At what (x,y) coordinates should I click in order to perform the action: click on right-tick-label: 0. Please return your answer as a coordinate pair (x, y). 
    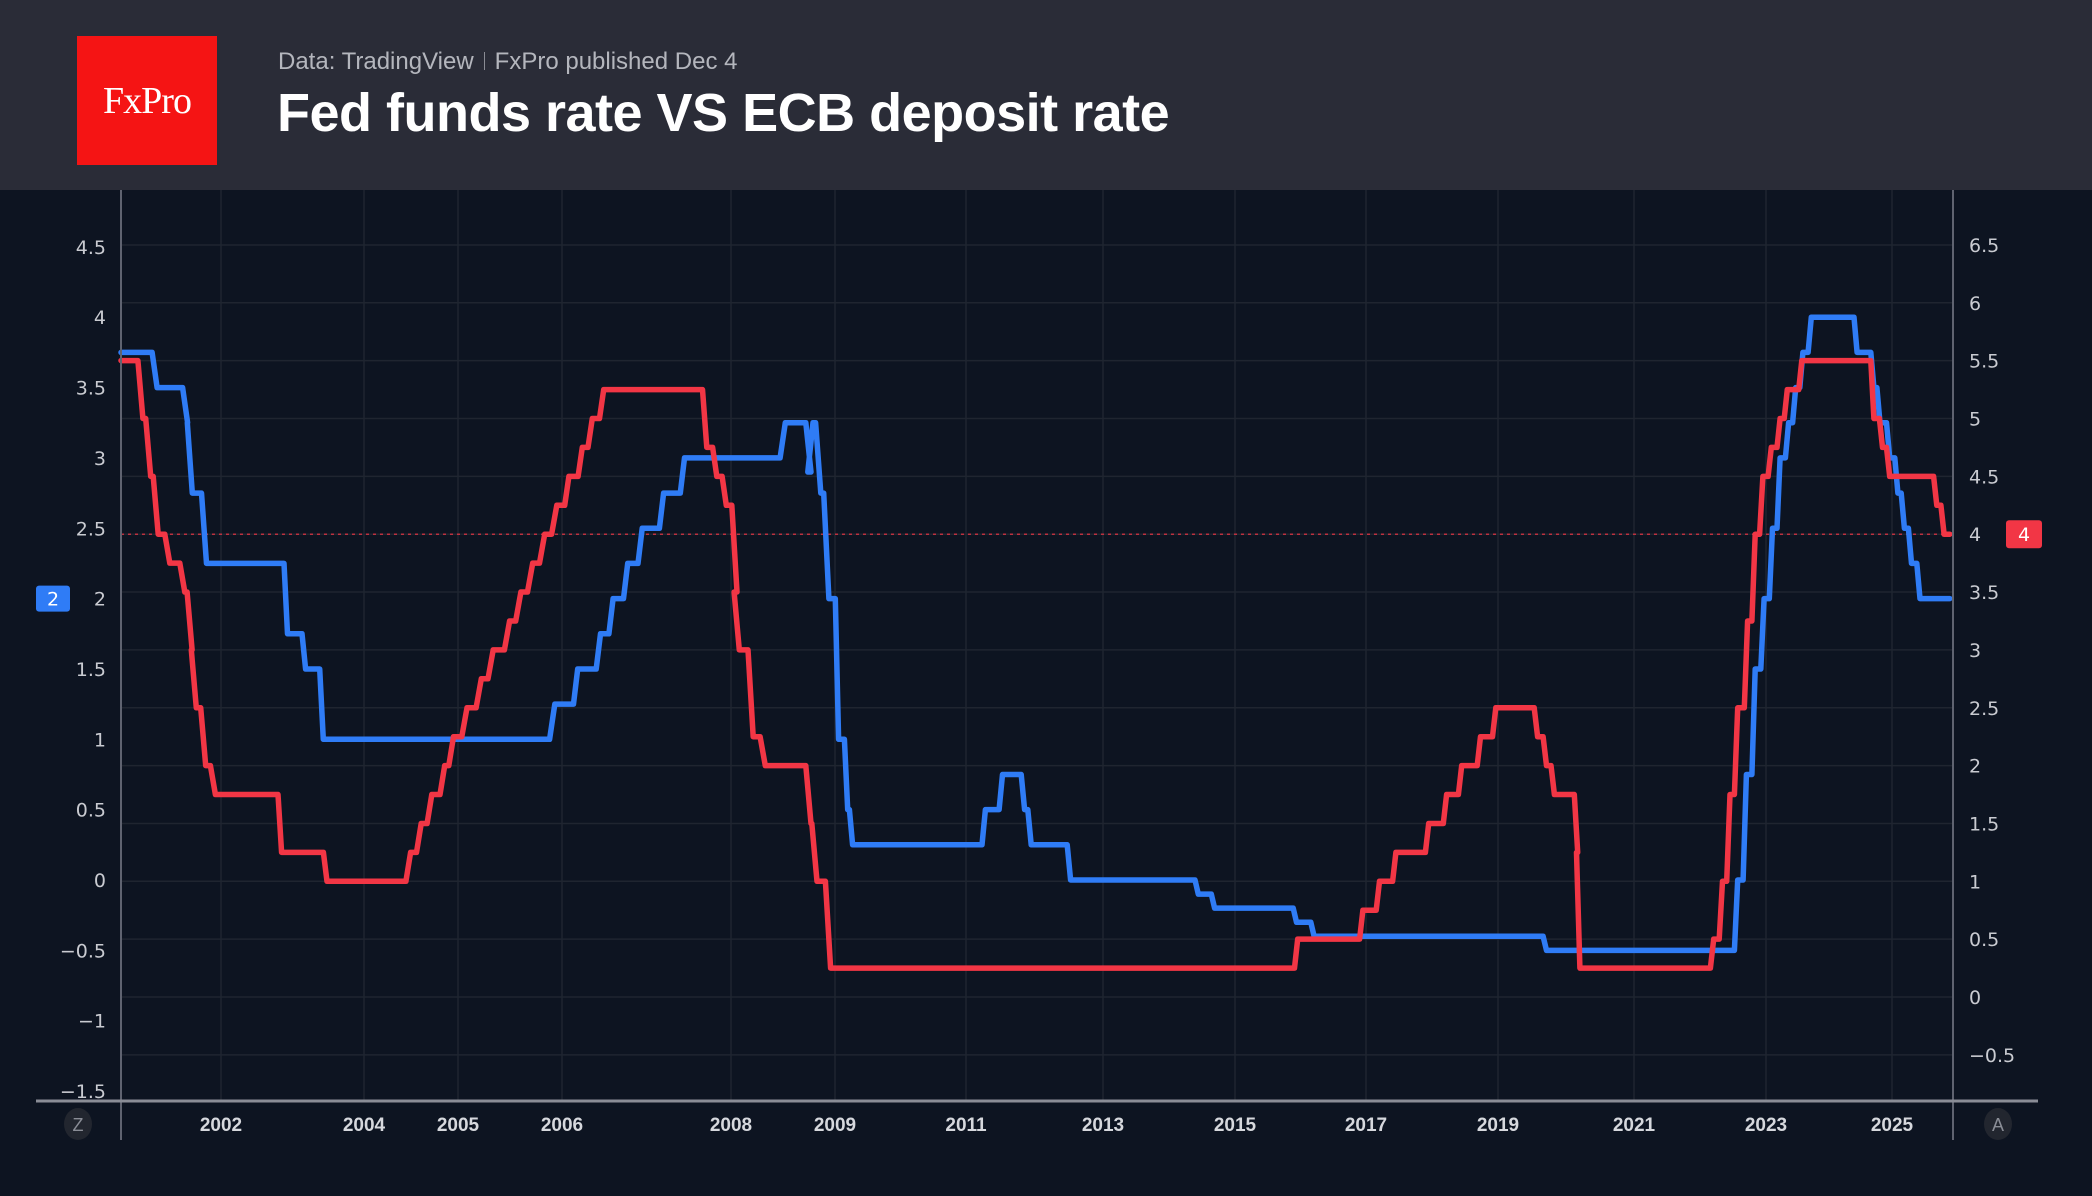
    Looking at the image, I should click on (1975, 998).